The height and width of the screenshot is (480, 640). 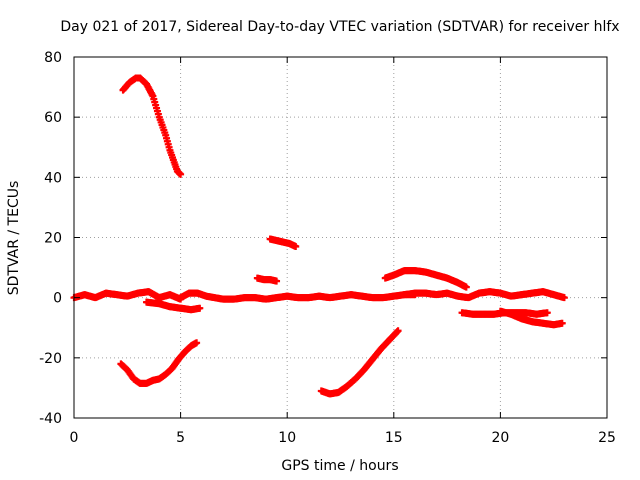 What do you see at coordinates (57, 299) in the screenshot?
I see `y-tick-label: 0` at bounding box center [57, 299].